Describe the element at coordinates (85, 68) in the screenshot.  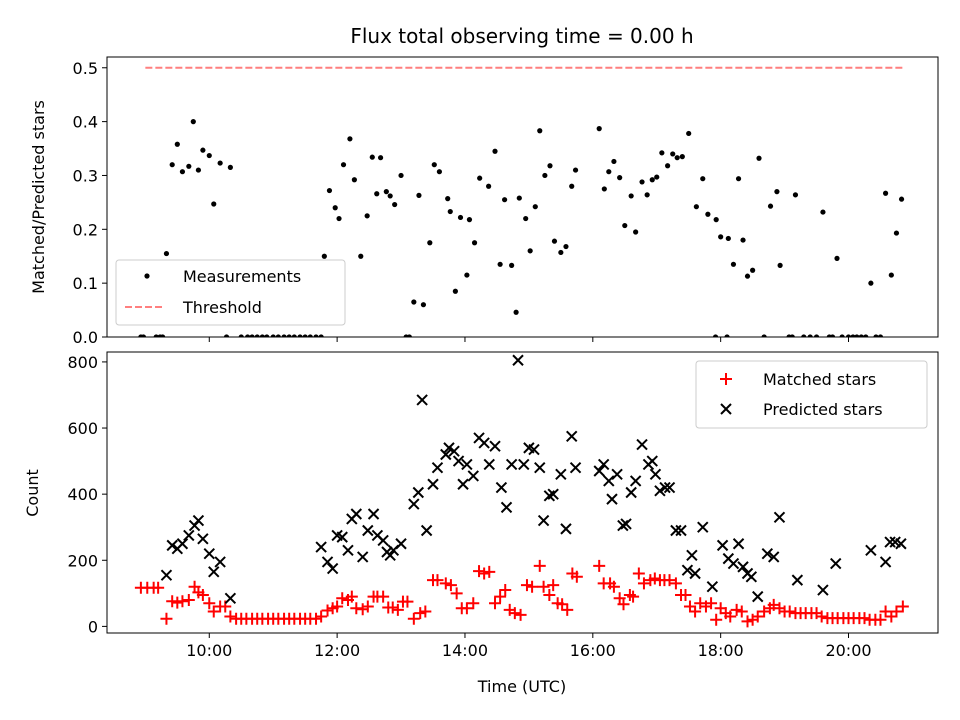
I see `ratio-y-tick-label: 0.5` at that location.